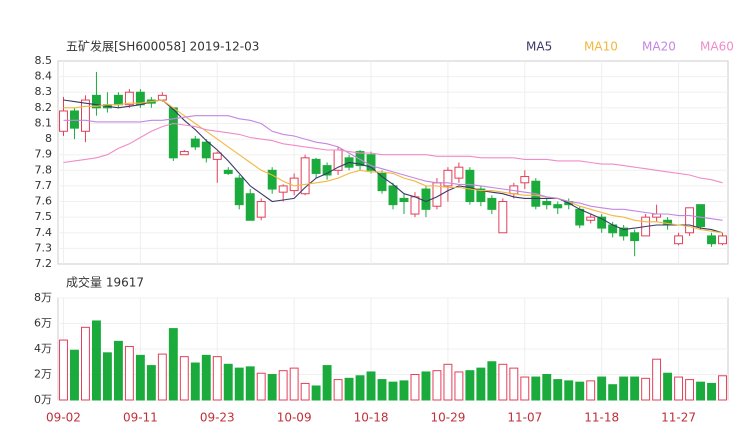 The height and width of the screenshot is (440, 740). What do you see at coordinates (44, 107) in the screenshot?
I see `y-tick-label: 8.2` at bounding box center [44, 107].